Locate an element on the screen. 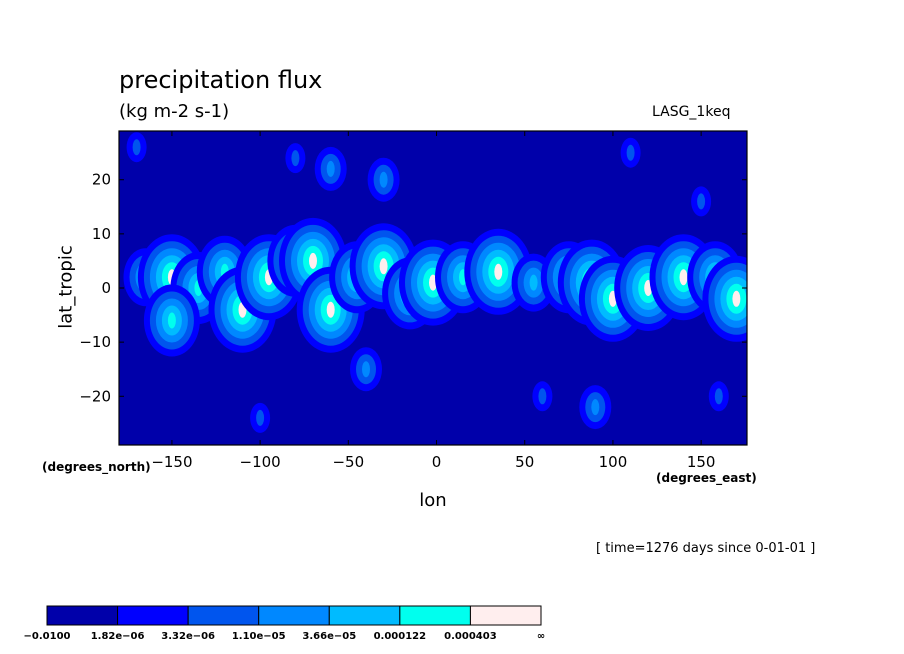 The width and height of the screenshot is (904, 654). colorbar-level-label: 1.82e−06 is located at coordinates (118, 636).